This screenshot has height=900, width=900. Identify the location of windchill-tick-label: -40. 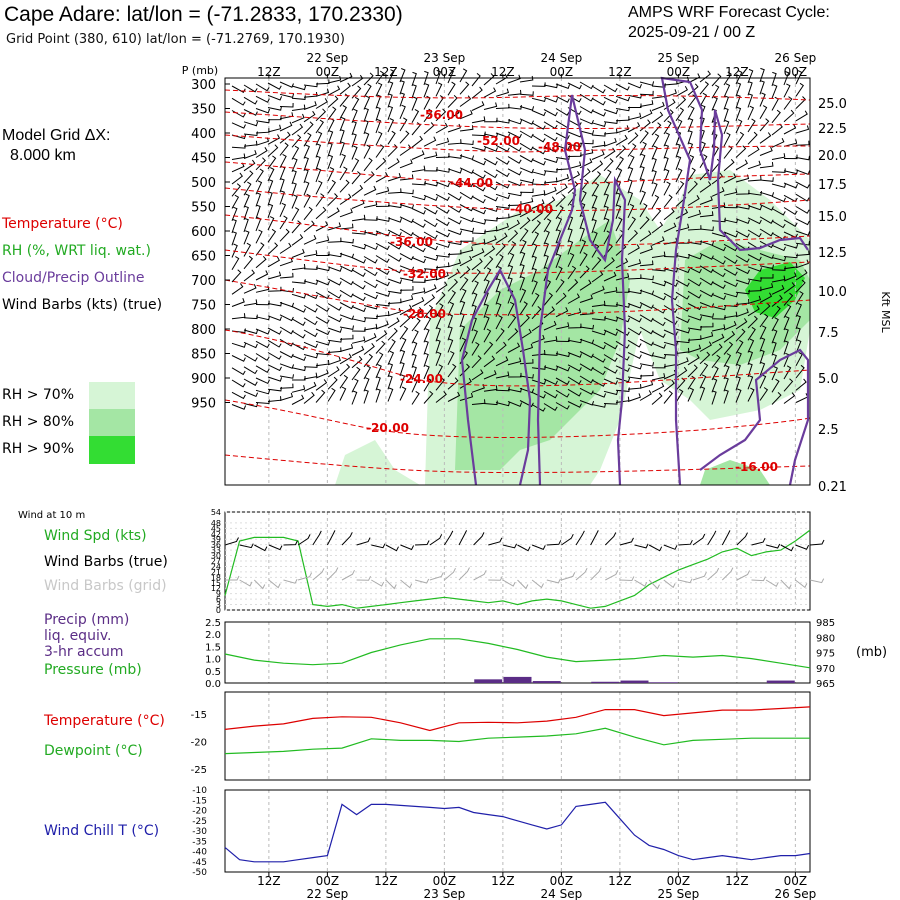
(199, 853).